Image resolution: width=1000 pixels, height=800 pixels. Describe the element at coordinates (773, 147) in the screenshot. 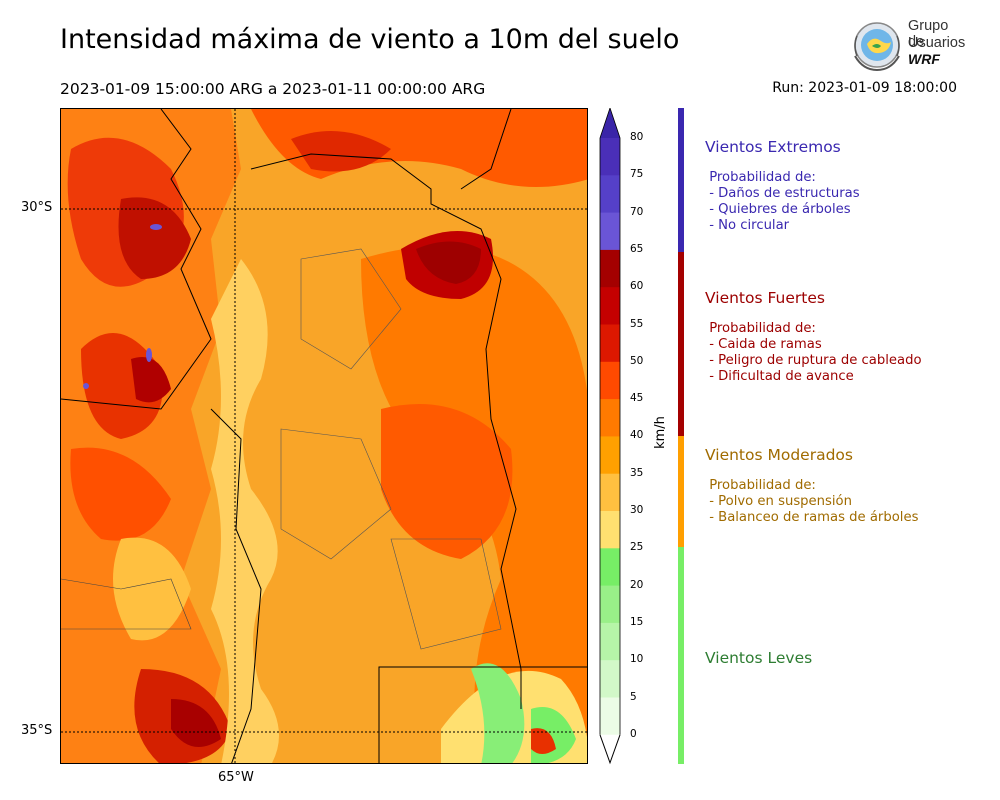

I see `category-title: Vientos Extremos` at that location.